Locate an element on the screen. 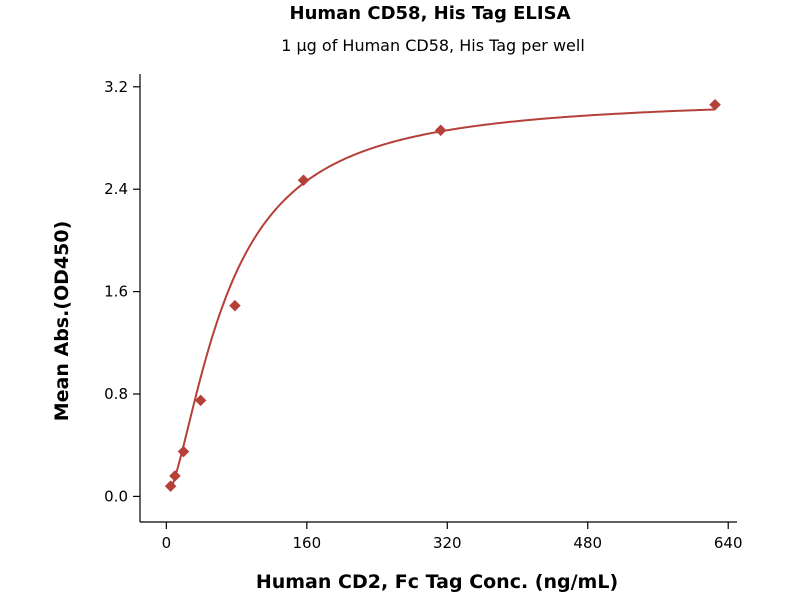 The image size is (800, 600). x-tick-label: 320 is located at coordinates (447, 543).